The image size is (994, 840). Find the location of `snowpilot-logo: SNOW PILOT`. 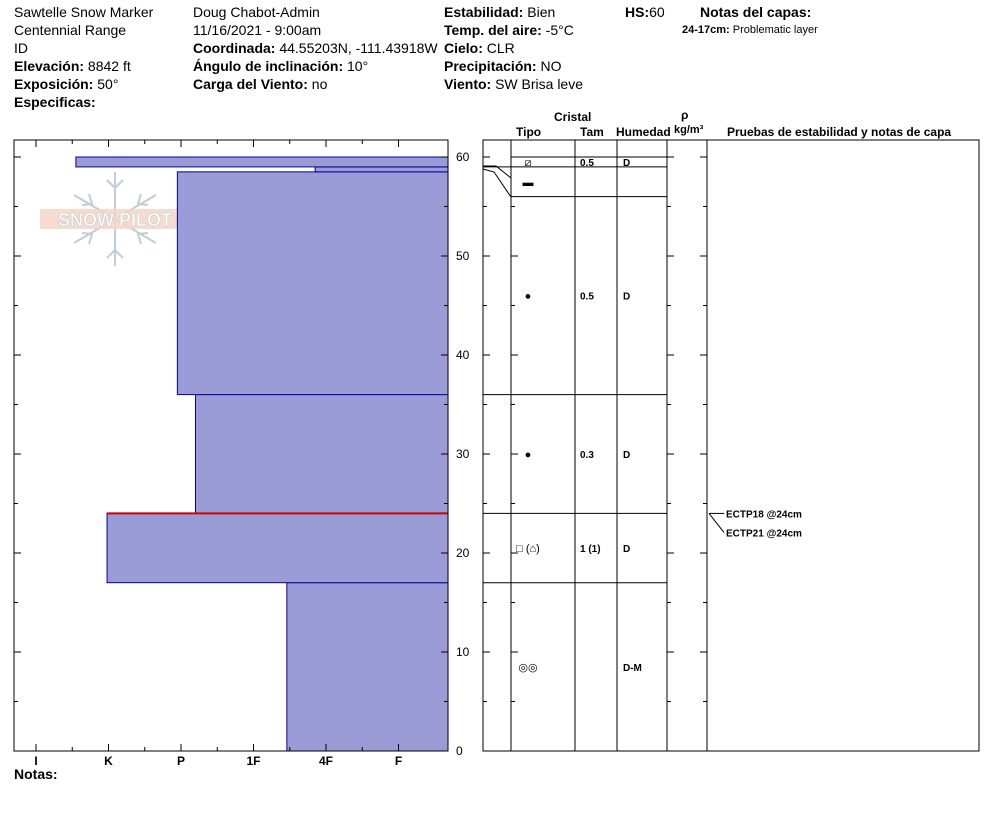

snowpilot-logo: SNOW PILOT is located at coordinates (115, 219).